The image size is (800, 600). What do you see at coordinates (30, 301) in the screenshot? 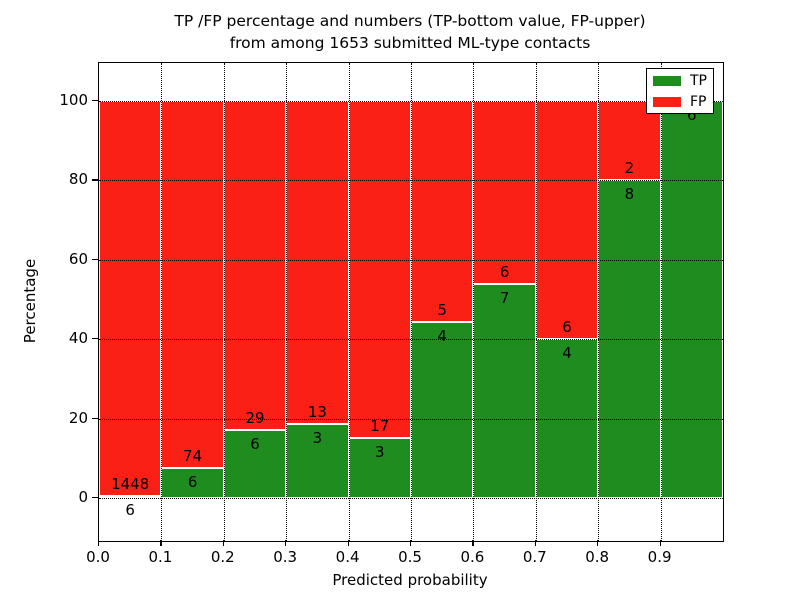
I see `y-axis-label: Percentage` at bounding box center [30, 301].